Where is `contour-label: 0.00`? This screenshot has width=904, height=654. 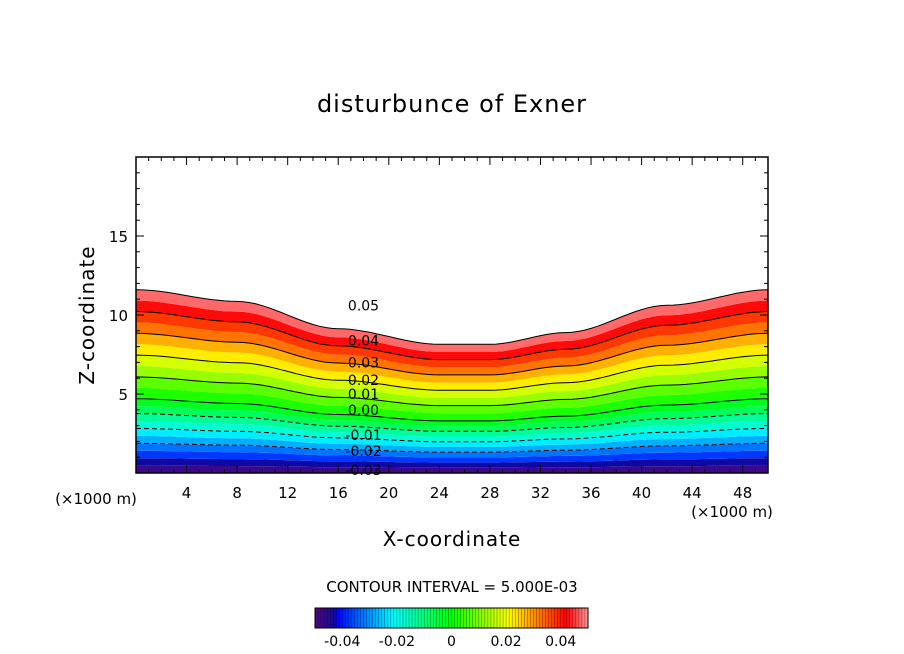
contour-label: 0.00 is located at coordinates (363, 411).